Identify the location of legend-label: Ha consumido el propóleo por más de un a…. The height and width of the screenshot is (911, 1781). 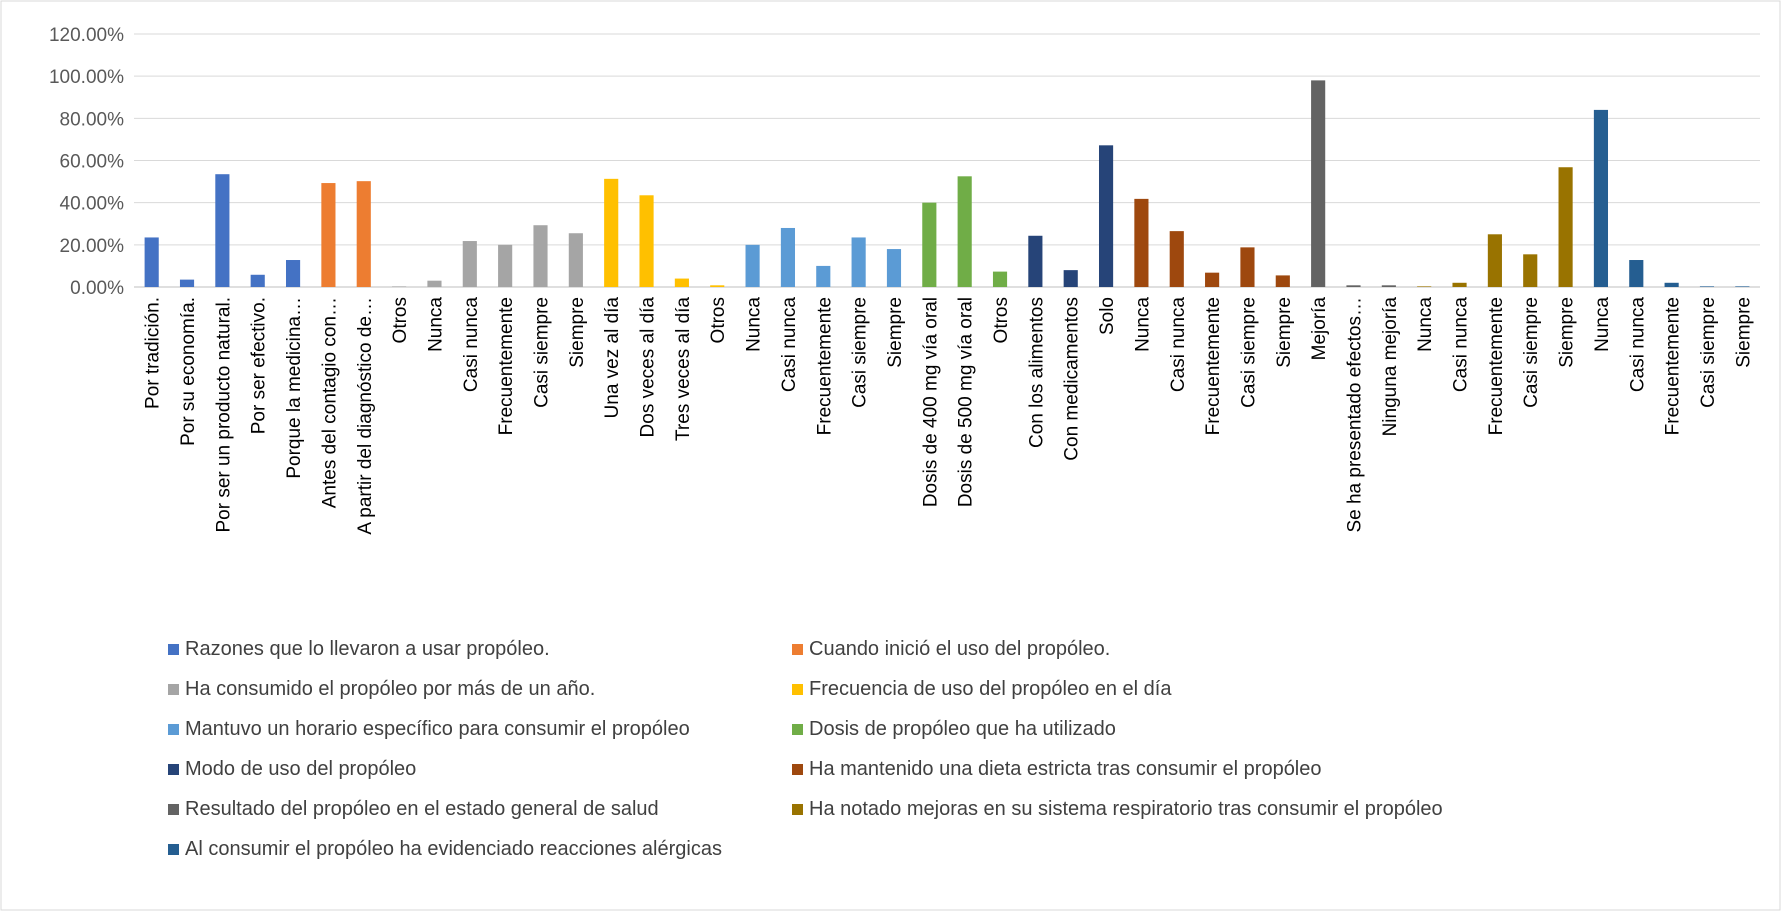
(390, 689).